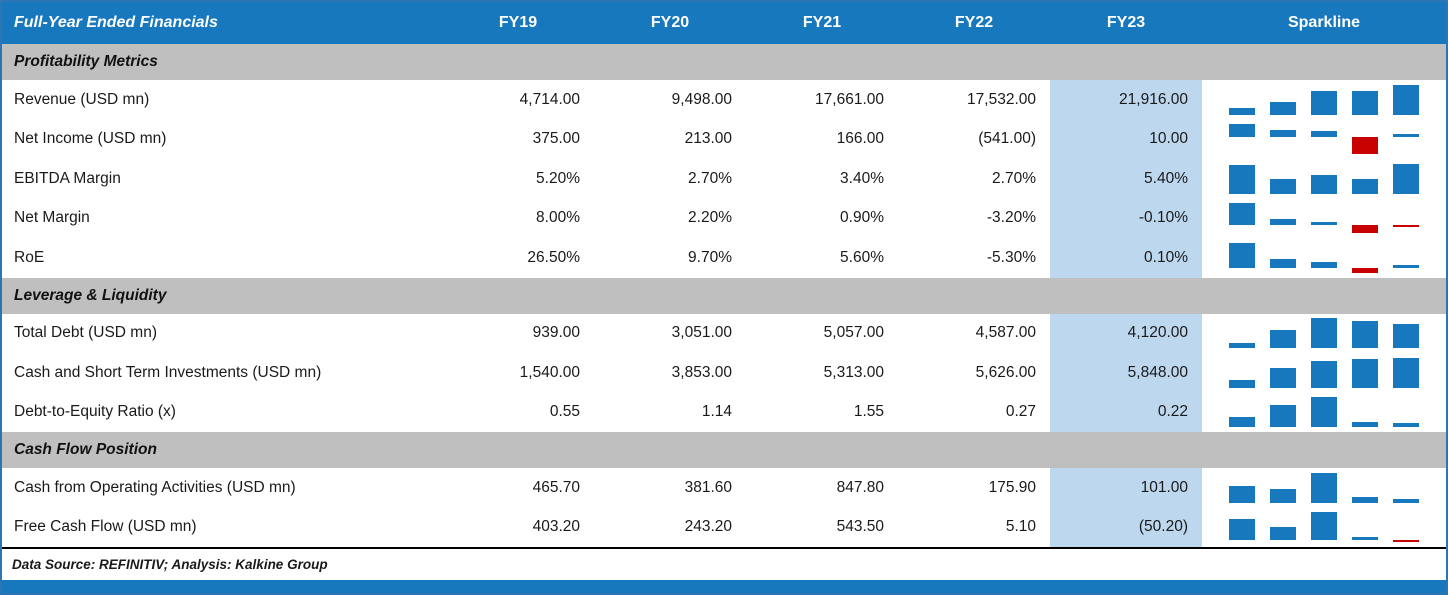  What do you see at coordinates (710, 178) in the screenshot?
I see `value-cell-fy20: 2.70%` at bounding box center [710, 178].